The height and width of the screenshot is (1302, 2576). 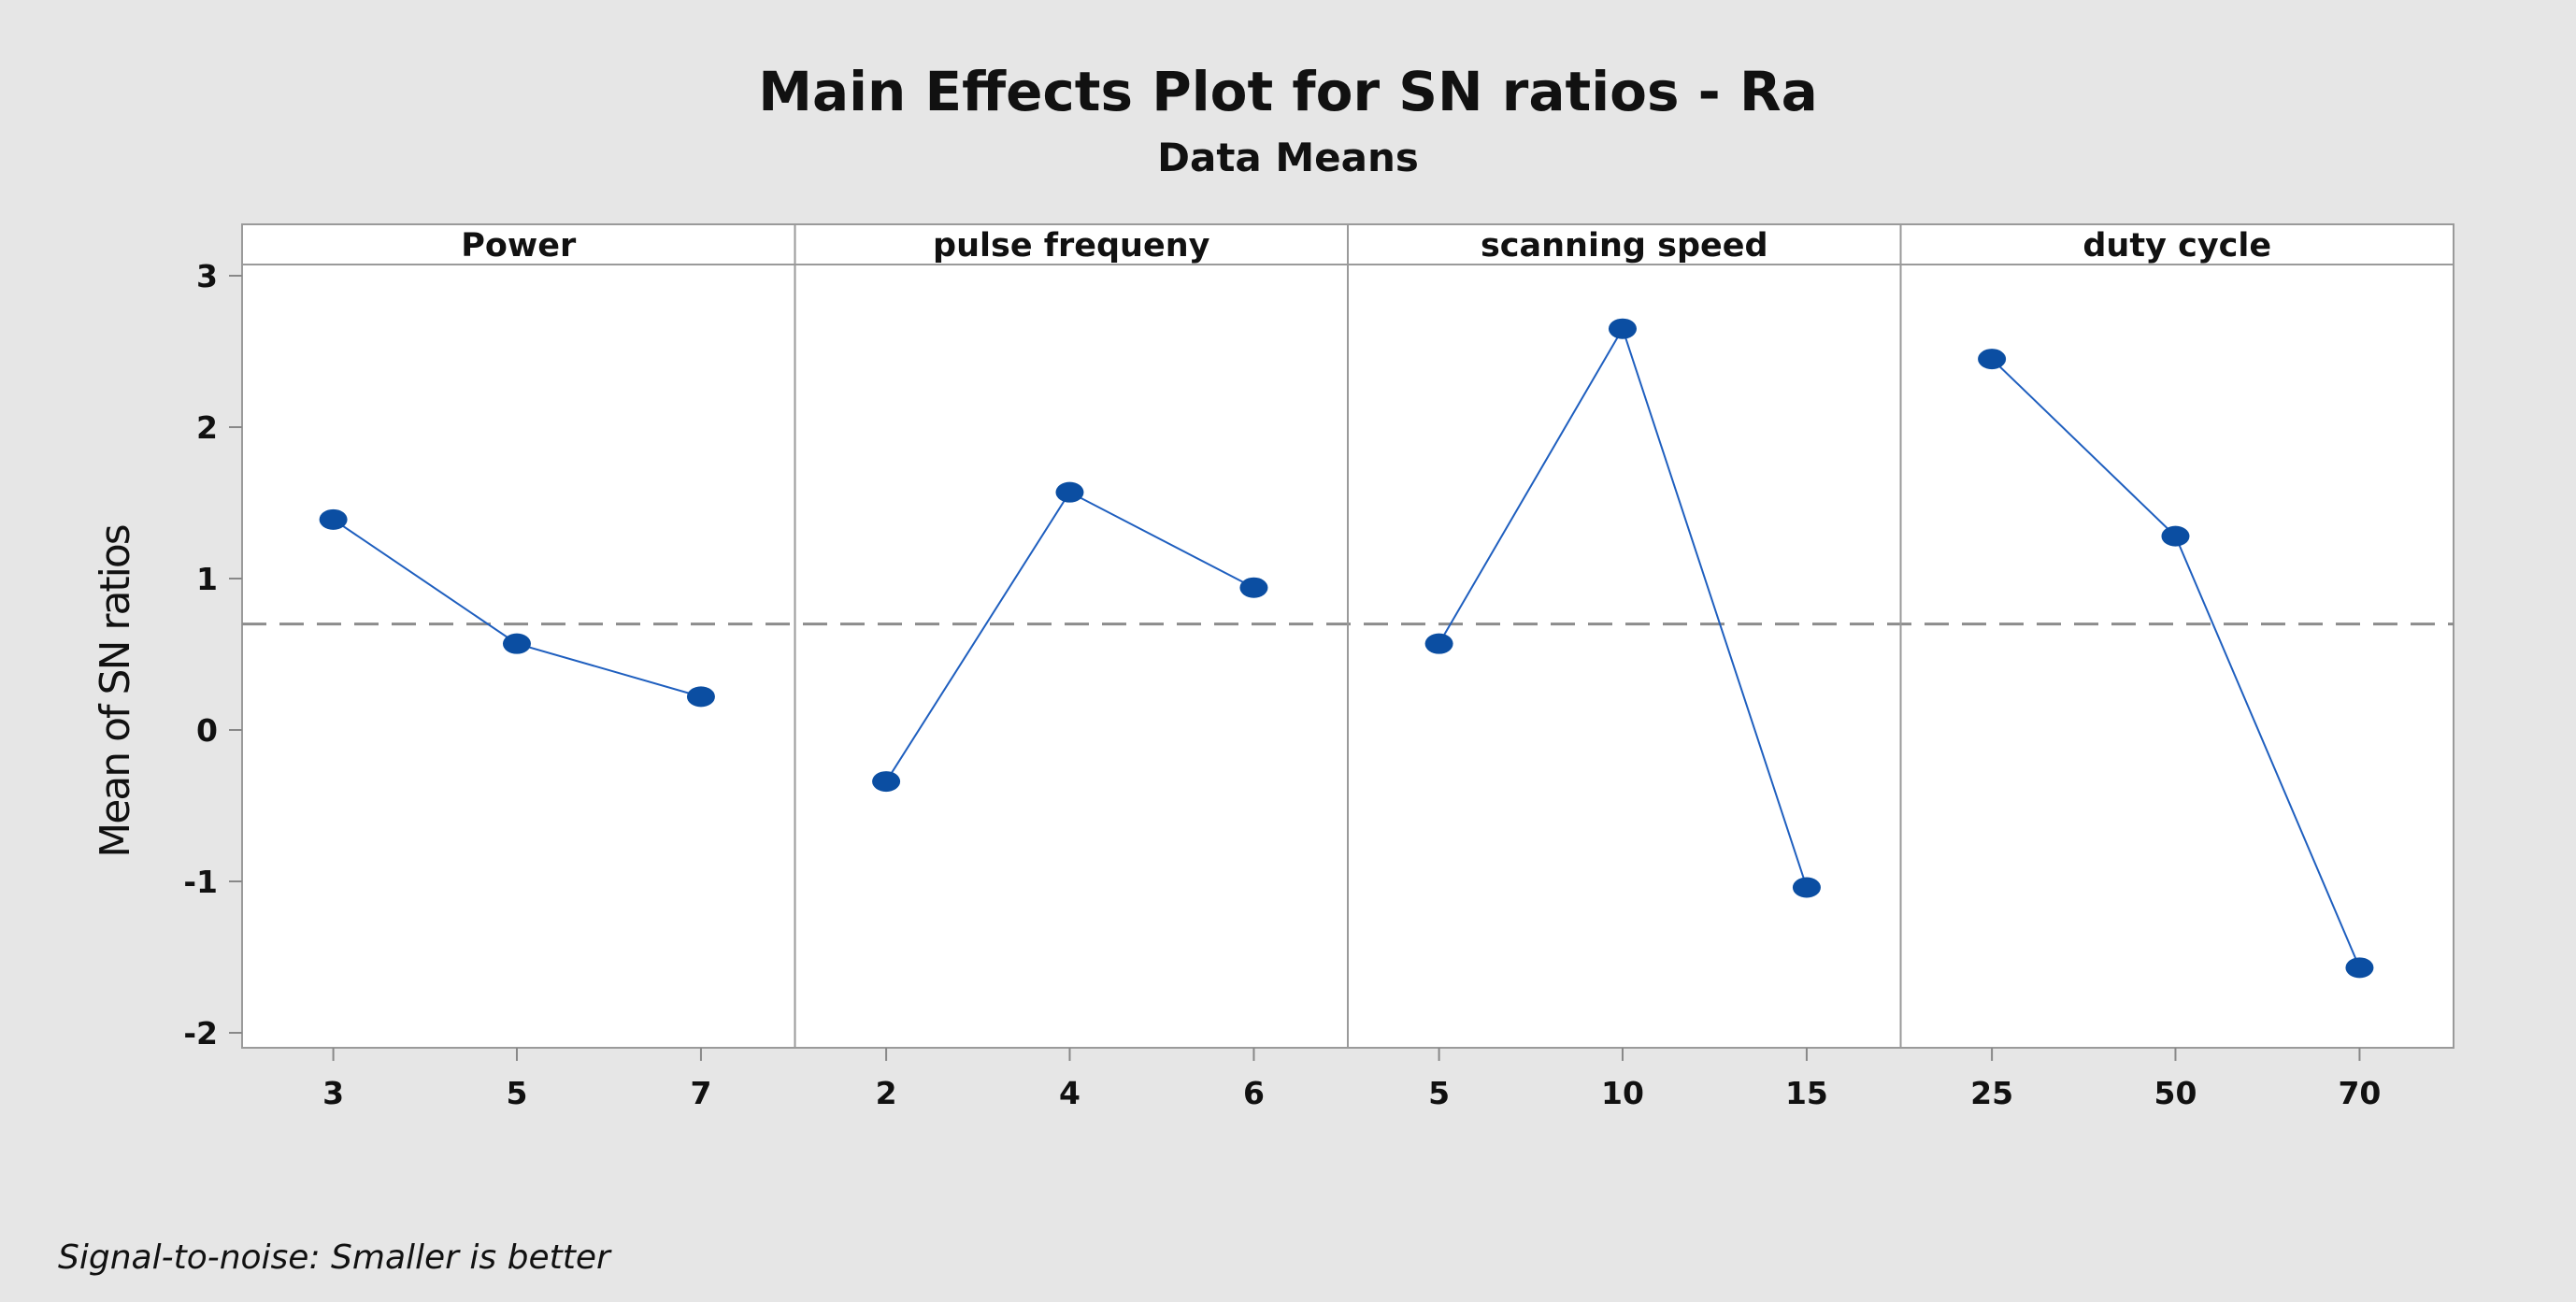 I want to click on x-tick-label: 25, so click(x=1991, y=1093).